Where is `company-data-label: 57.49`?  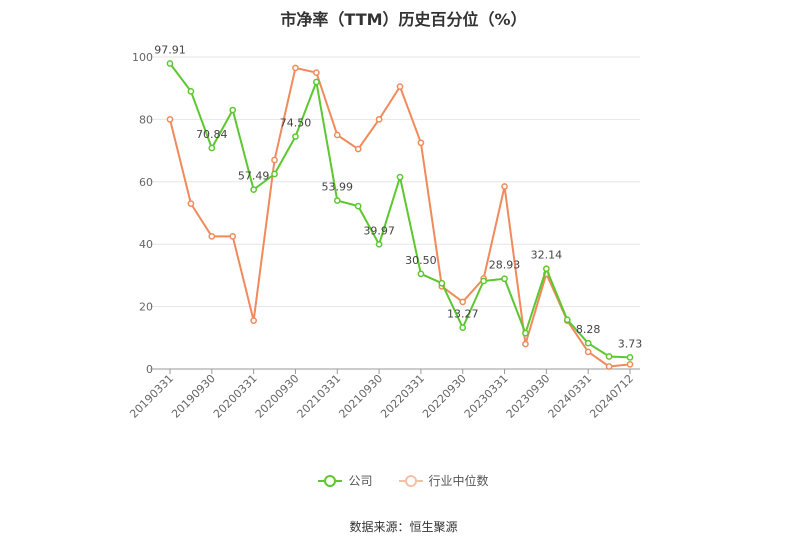
company-data-label: 57.49 is located at coordinates (254, 176).